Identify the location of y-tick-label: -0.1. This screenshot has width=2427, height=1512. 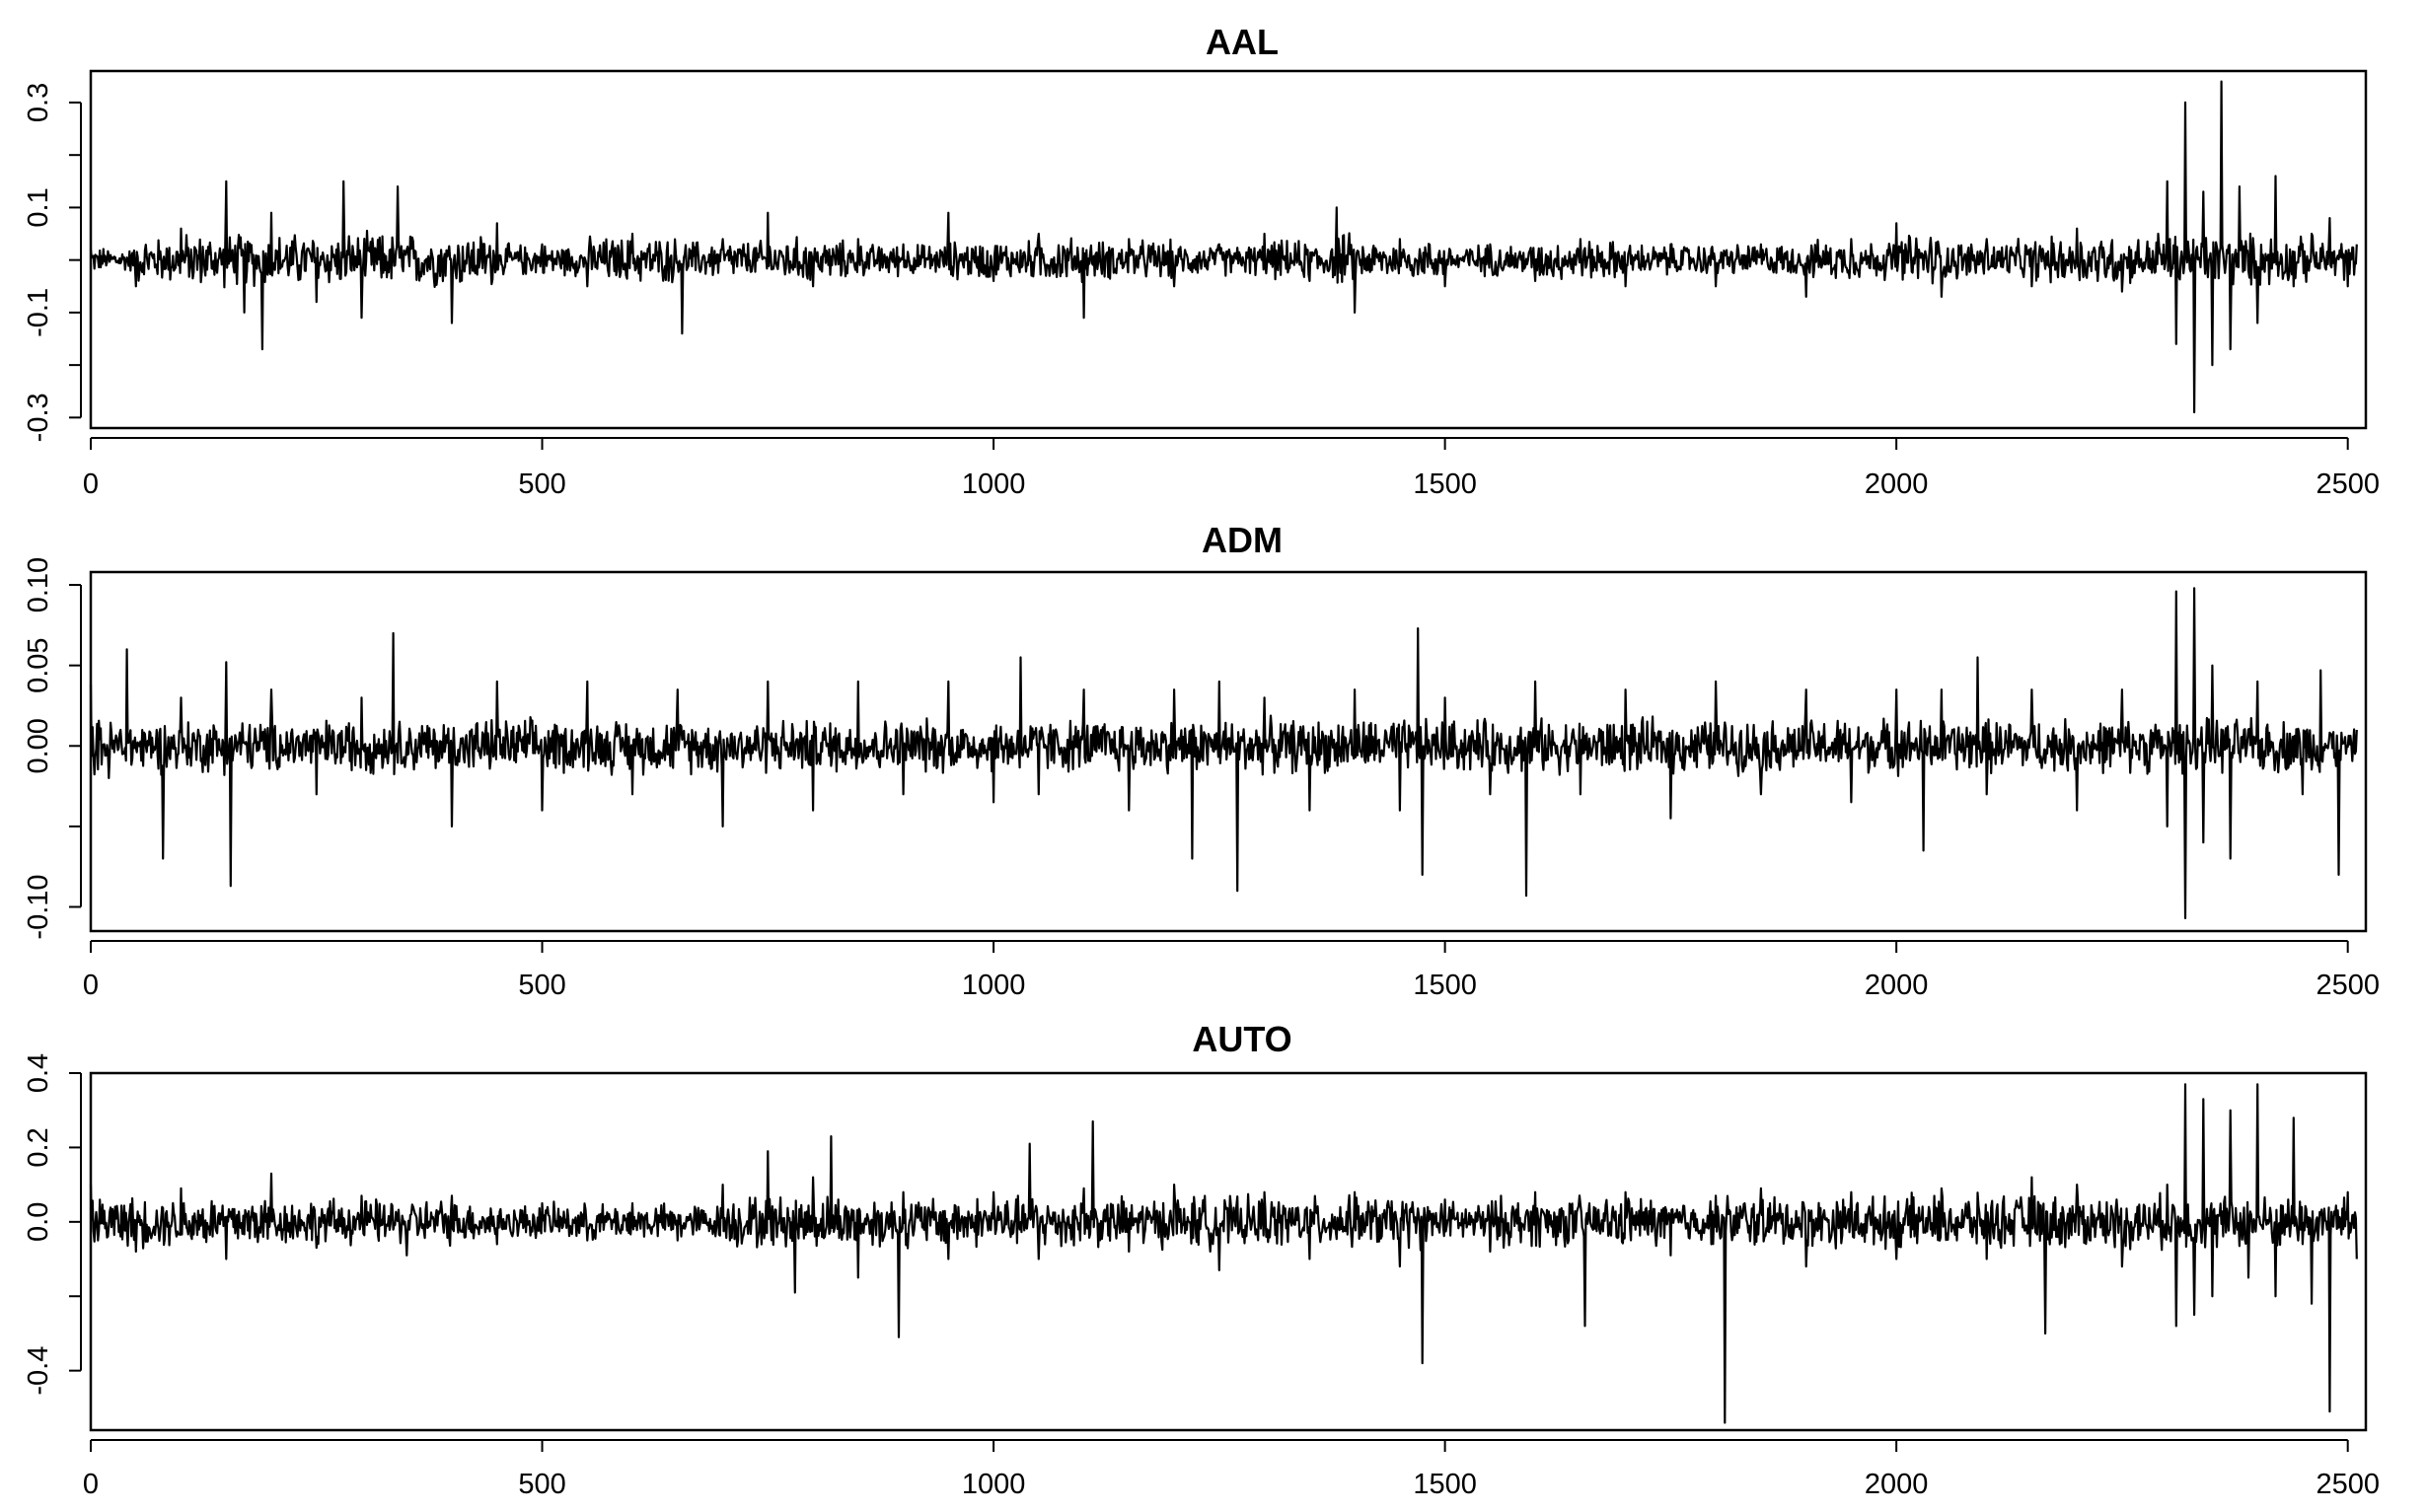
(38, 312).